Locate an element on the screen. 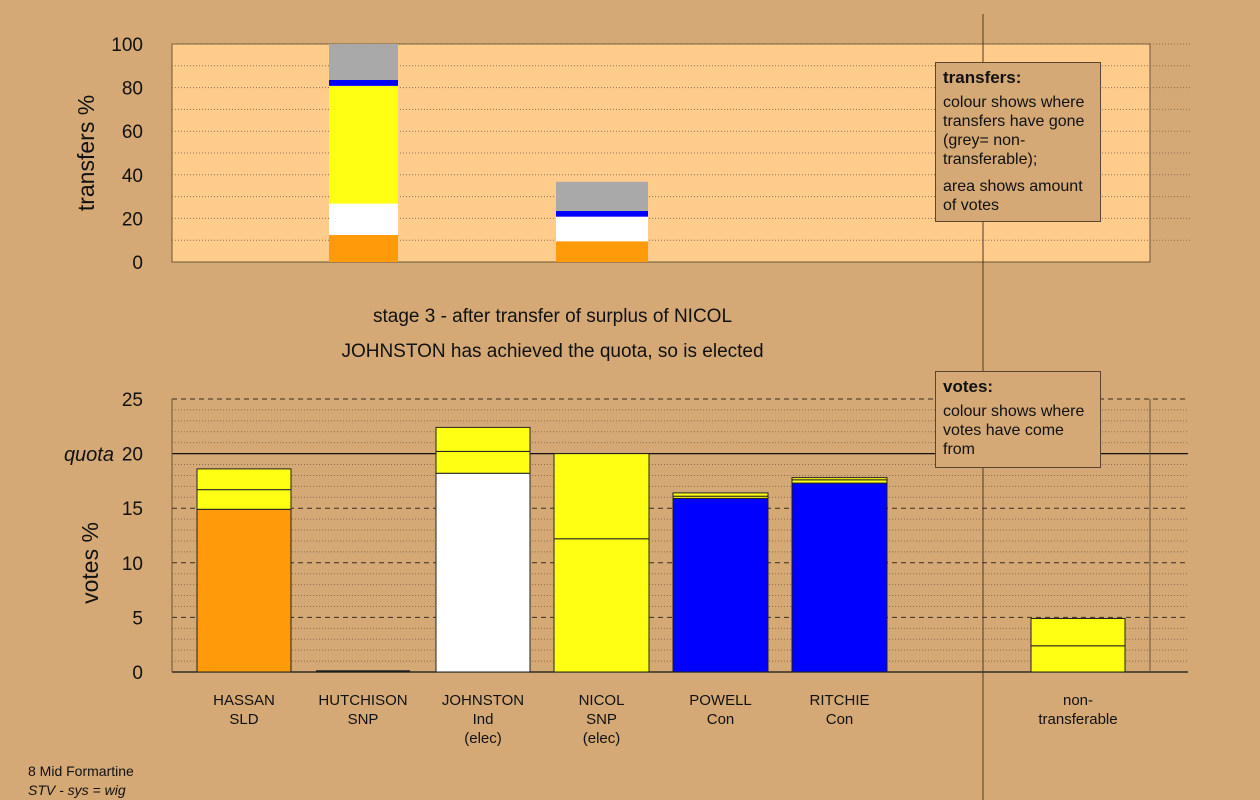 This screenshot has height=800, width=1260. votes-y-tick: 10 is located at coordinates (132, 564).